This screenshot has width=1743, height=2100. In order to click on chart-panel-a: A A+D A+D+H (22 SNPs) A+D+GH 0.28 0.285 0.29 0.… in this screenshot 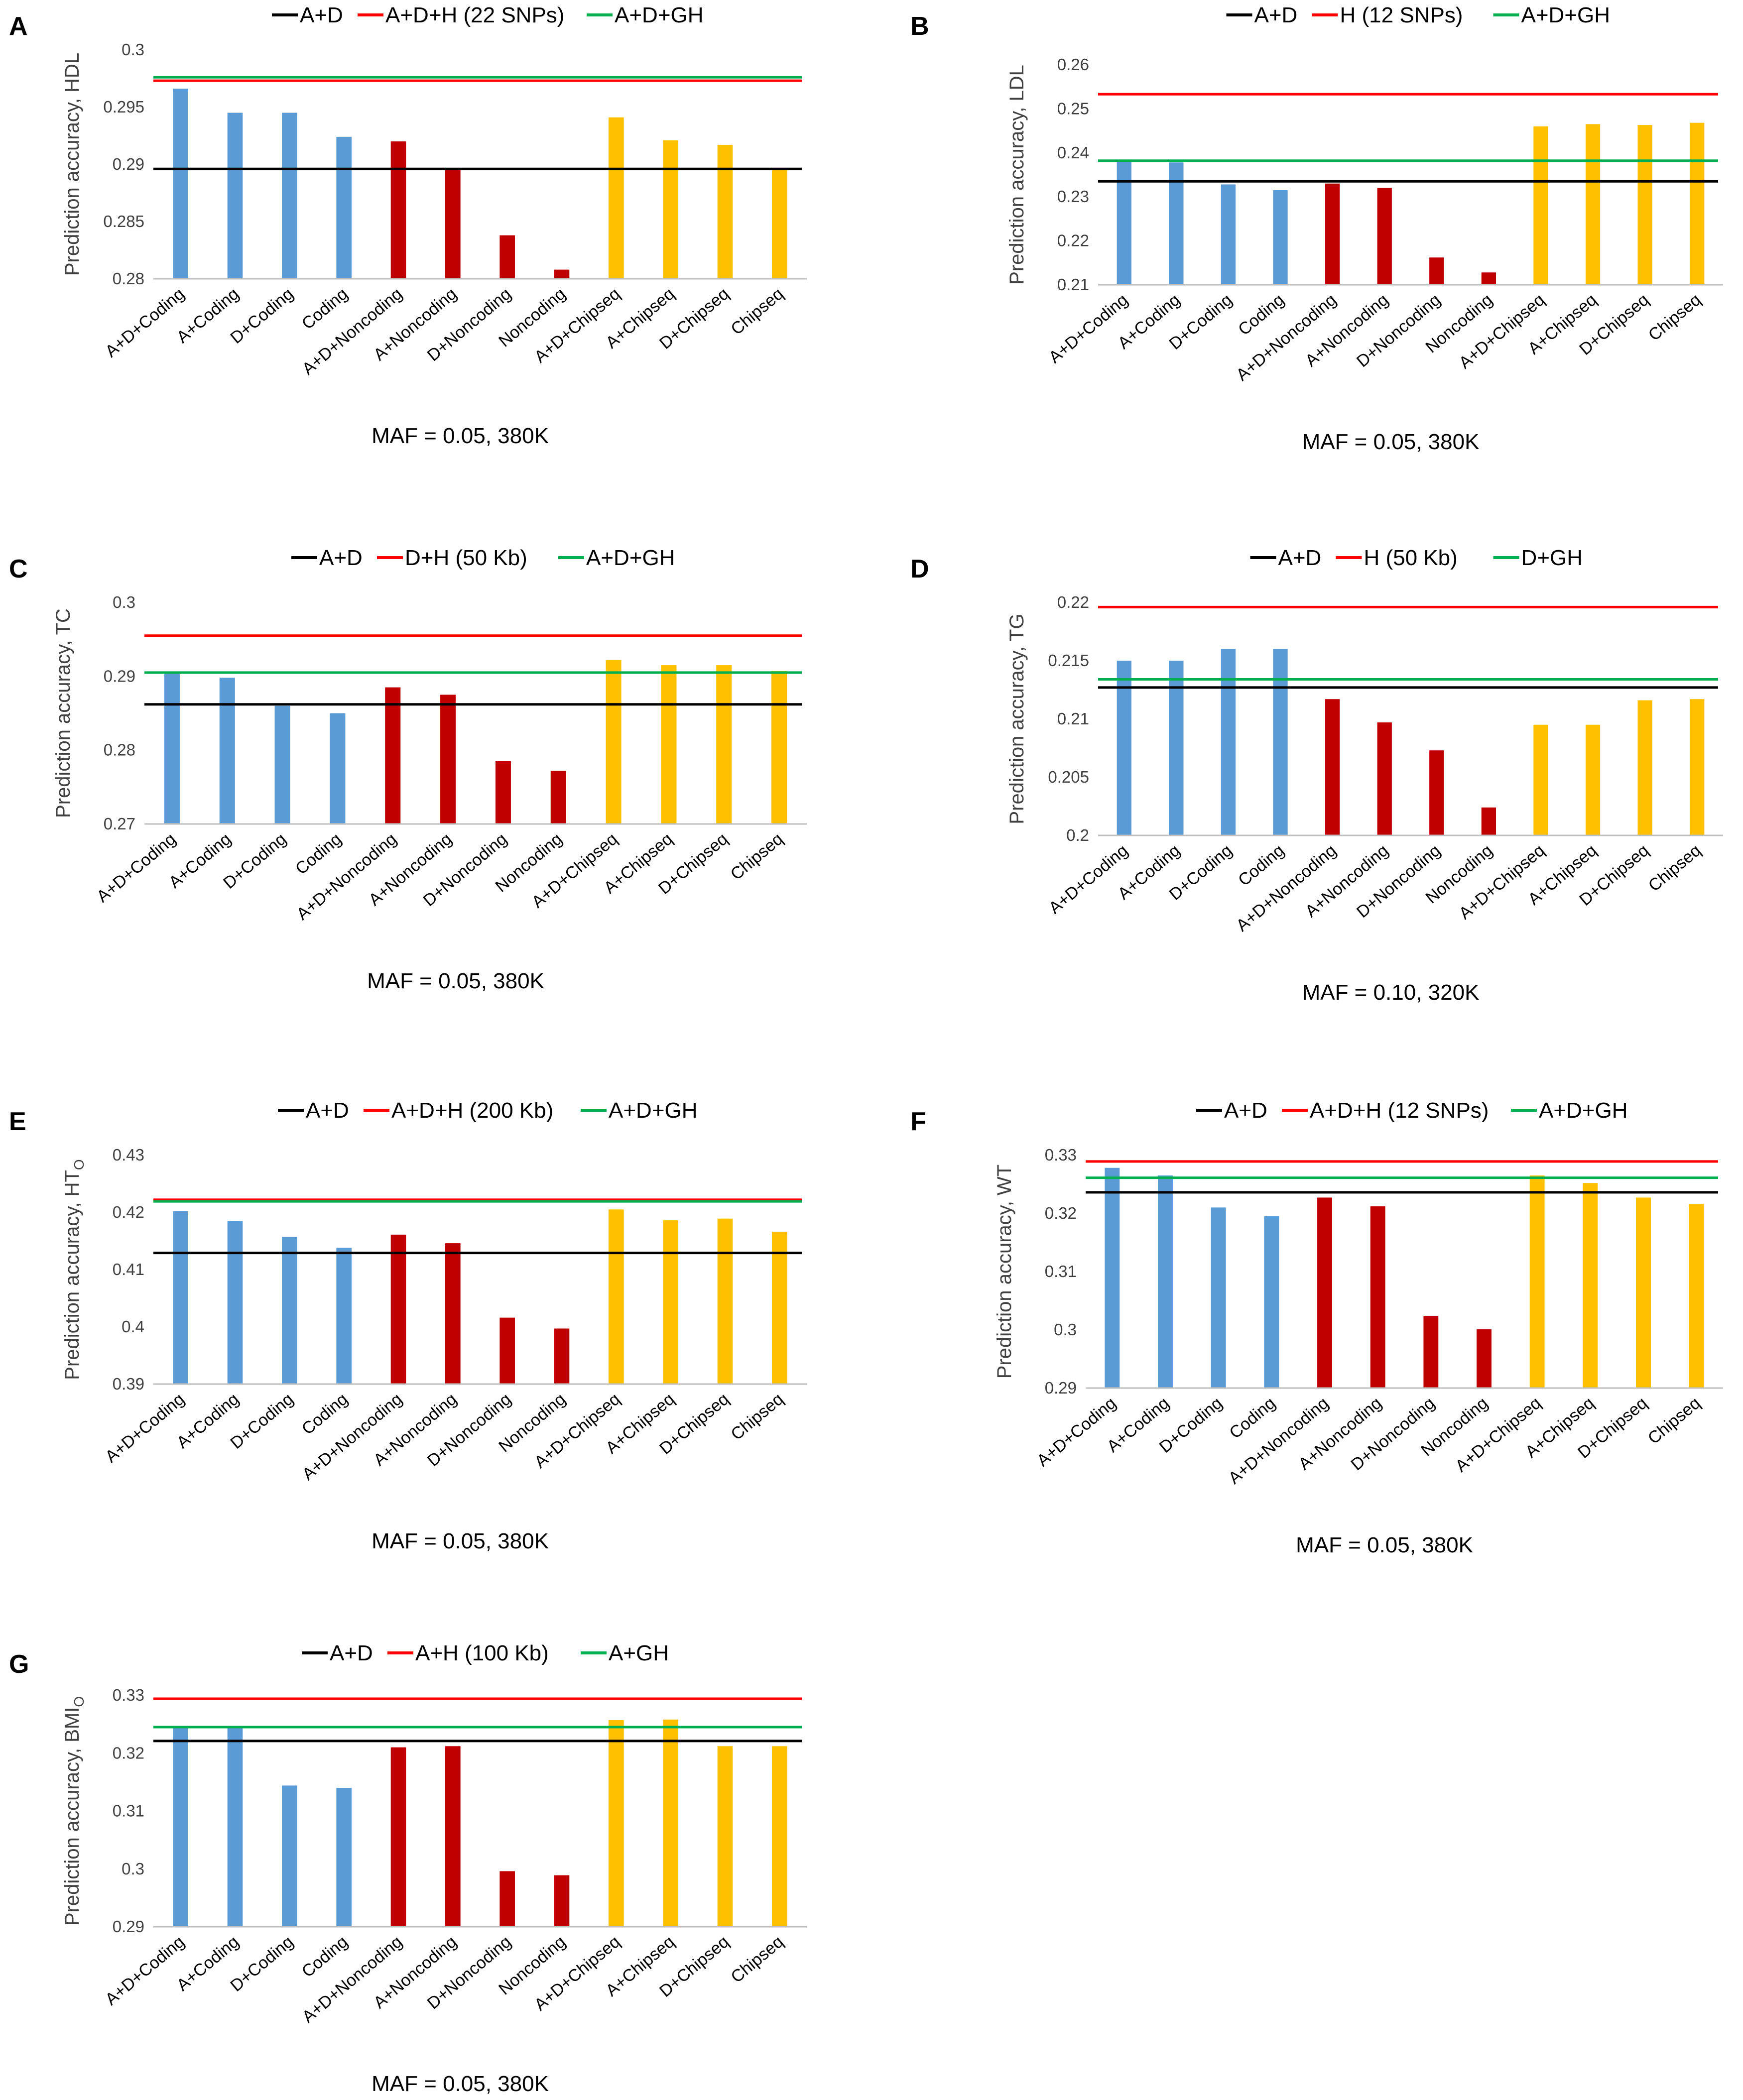, I will do `click(408, 225)`.